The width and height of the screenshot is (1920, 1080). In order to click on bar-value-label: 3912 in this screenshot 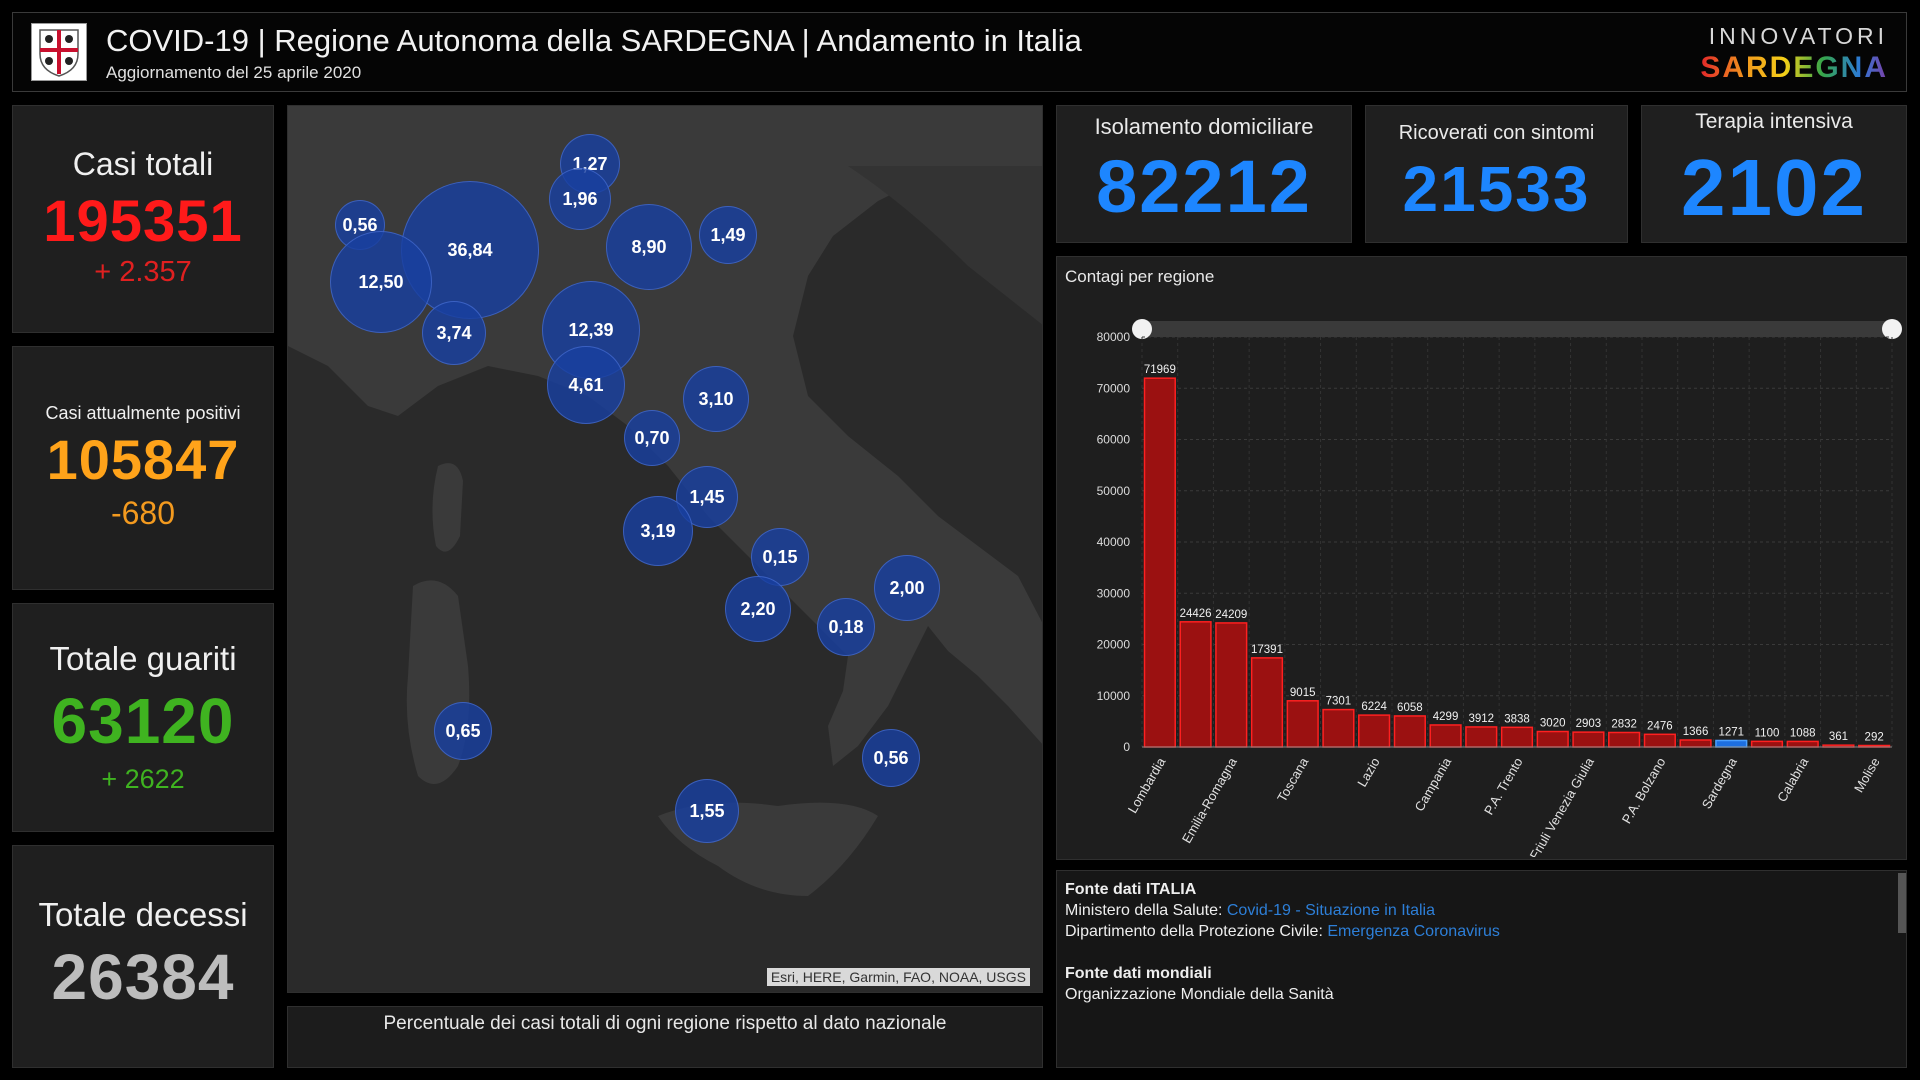, I will do `click(1481, 719)`.